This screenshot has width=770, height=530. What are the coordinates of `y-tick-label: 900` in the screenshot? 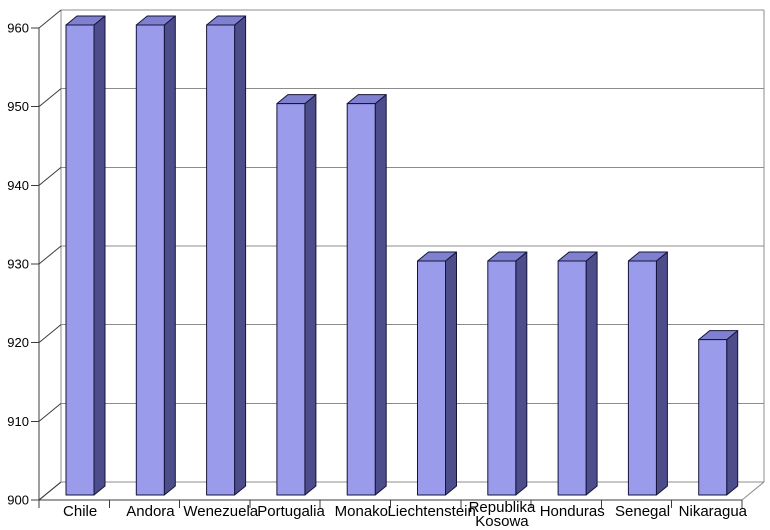 It's located at (18, 500).